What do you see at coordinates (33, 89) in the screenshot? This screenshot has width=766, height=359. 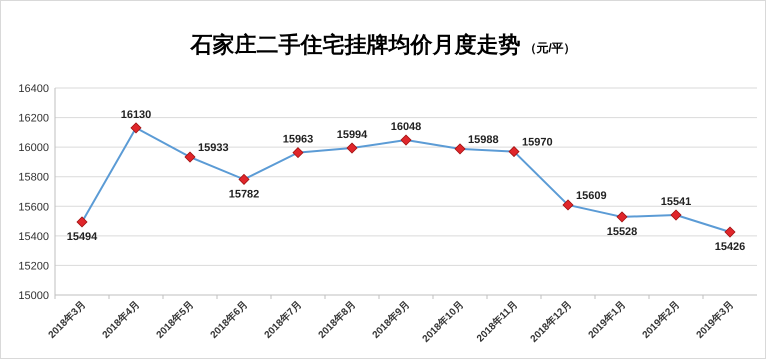 I see `y-tick-label: 16400` at bounding box center [33, 89].